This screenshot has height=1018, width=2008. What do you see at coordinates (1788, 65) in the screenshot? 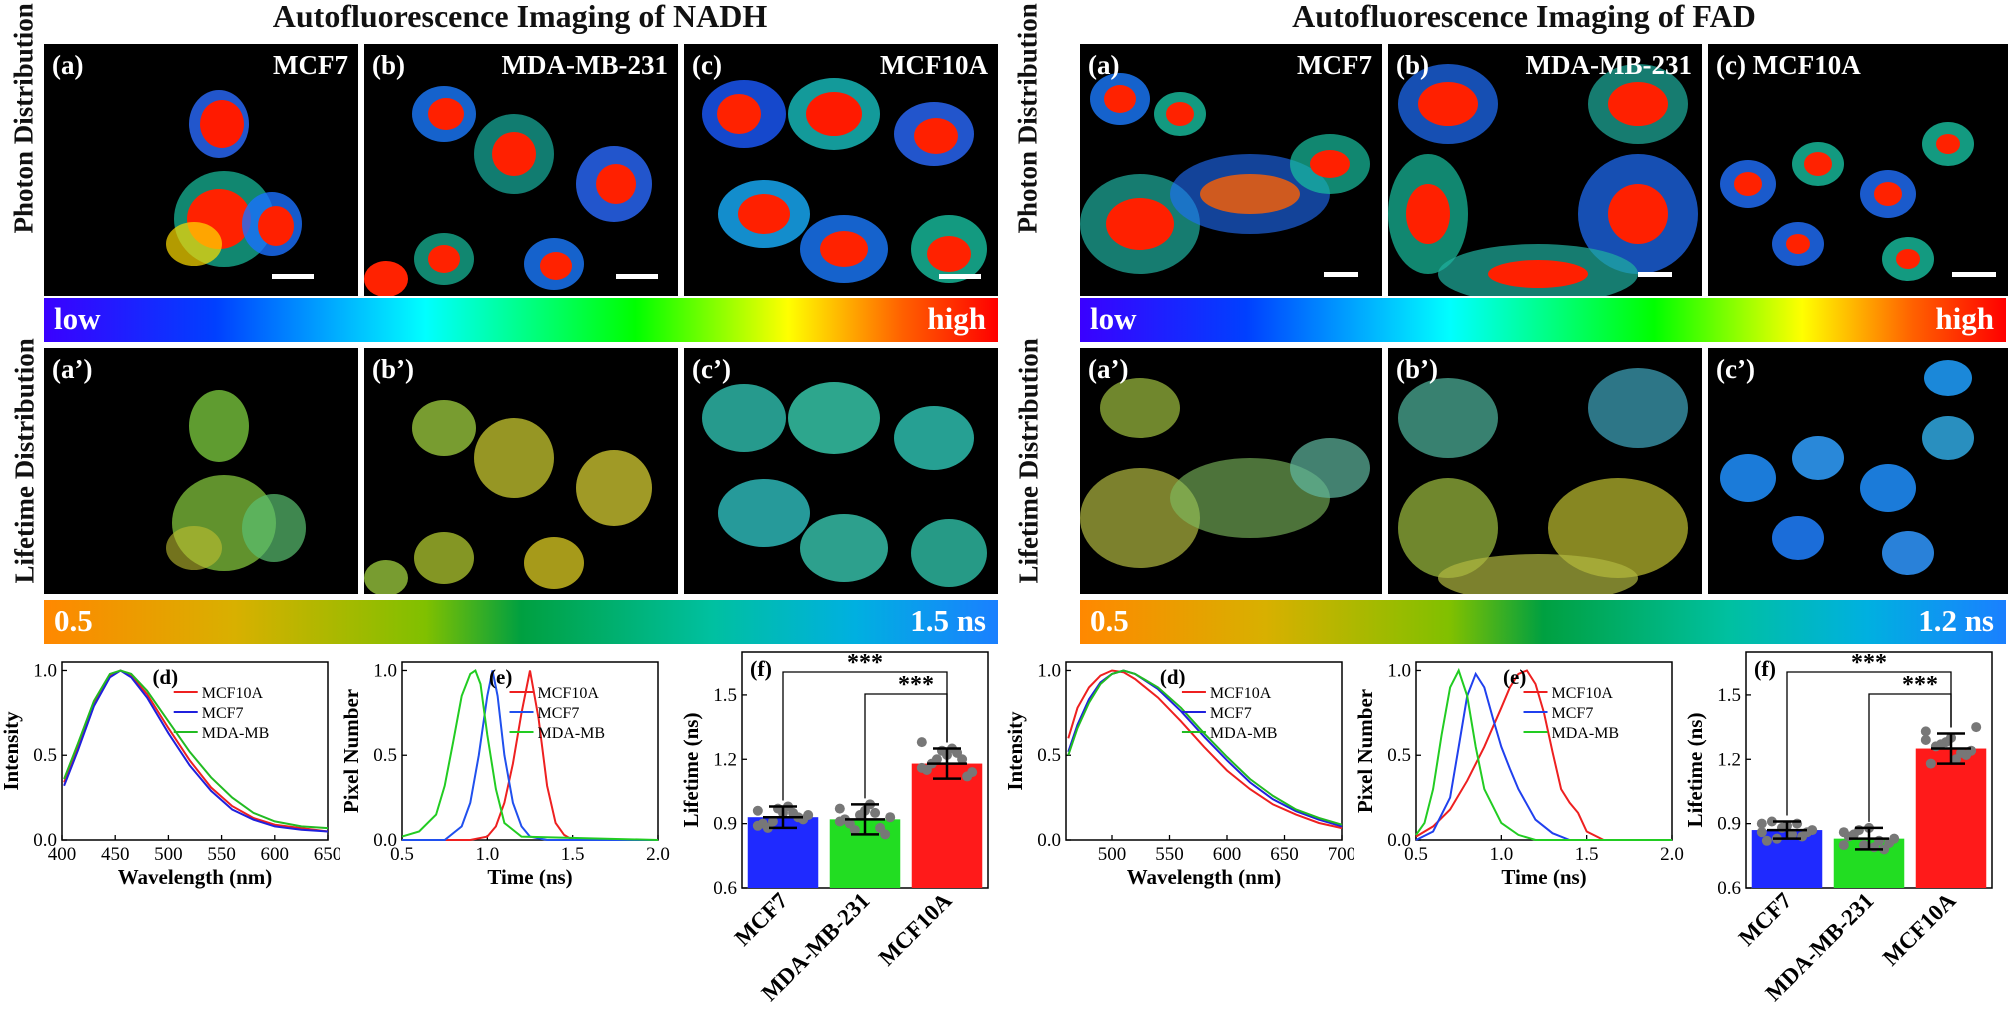
I see `image-label: (c) MCF10A` at bounding box center [1788, 65].